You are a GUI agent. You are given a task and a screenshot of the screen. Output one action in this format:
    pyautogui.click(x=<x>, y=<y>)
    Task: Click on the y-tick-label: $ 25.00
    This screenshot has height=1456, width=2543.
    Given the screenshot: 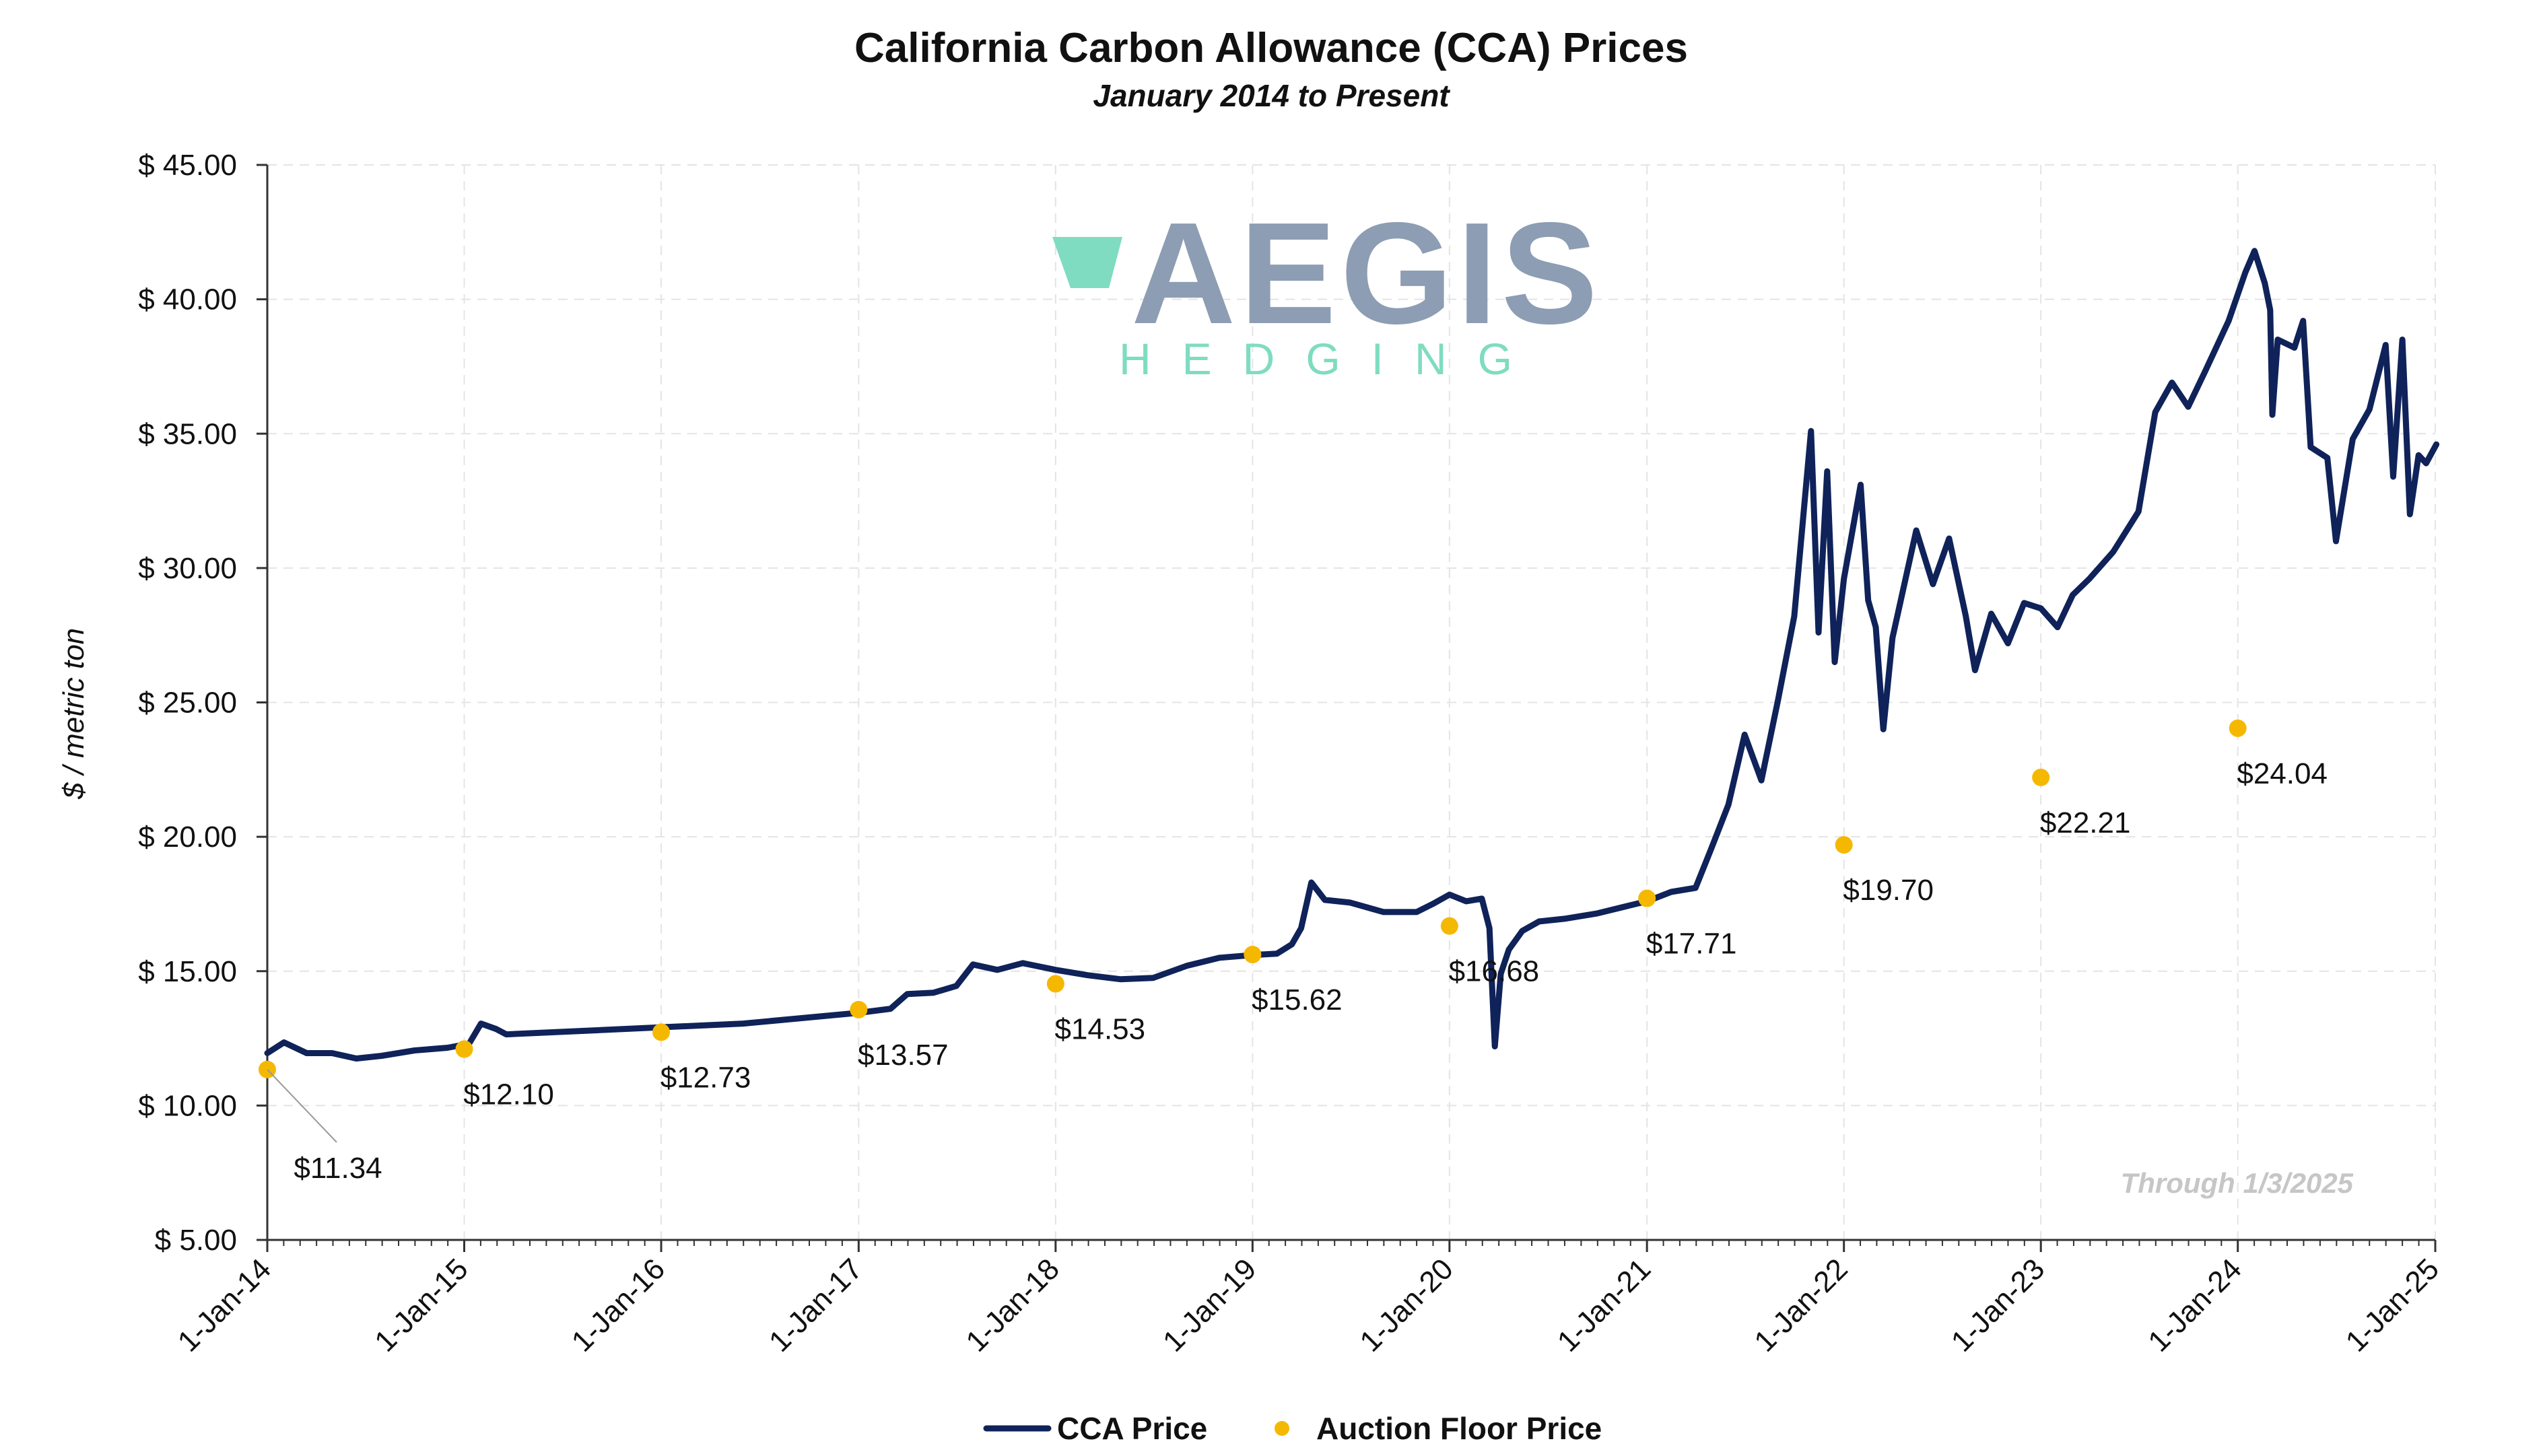 What is the action you would take?
    pyautogui.click(x=187, y=703)
    